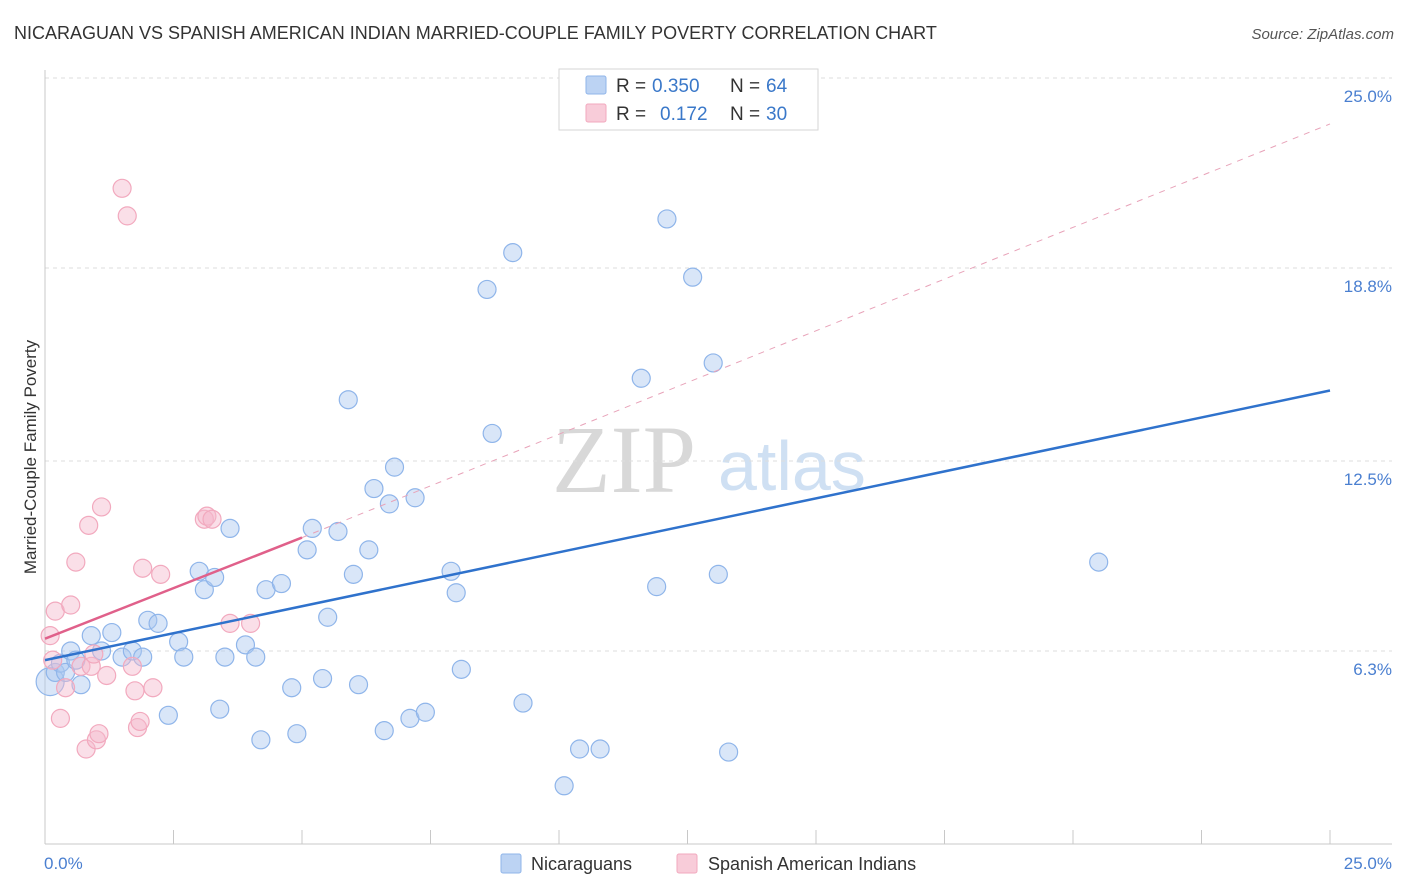 This screenshot has height=892, width=1406. I want to click on series-legend-swatch-spanish-american-indians, so click(687, 863).